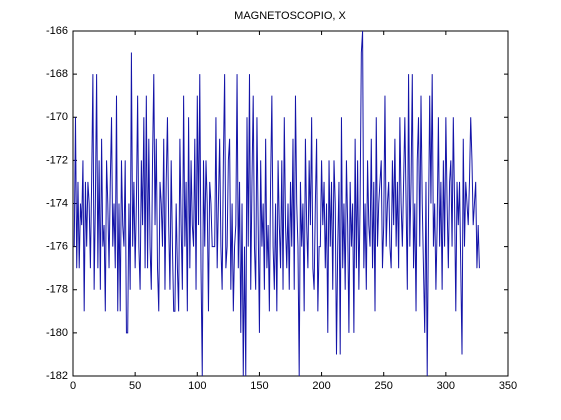  Describe the element at coordinates (290, 16) in the screenshot. I see `chart-title: MAGNETOSCOPIO, X` at that location.